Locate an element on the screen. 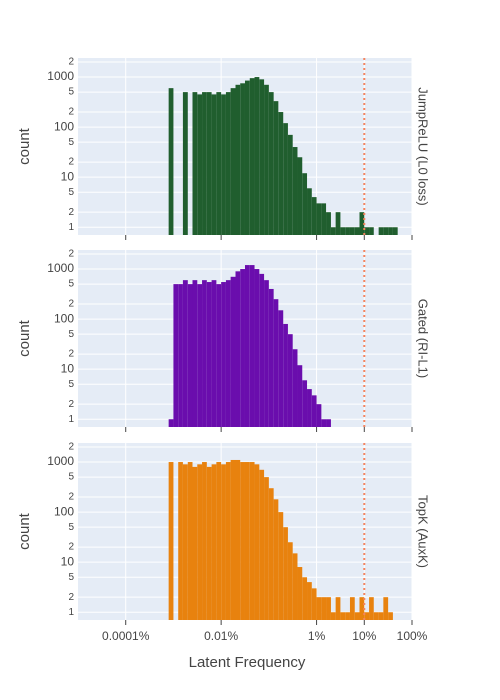 This screenshot has width=500, height=700. facet-label: Gated (RI-L1) is located at coordinates (423, 338).